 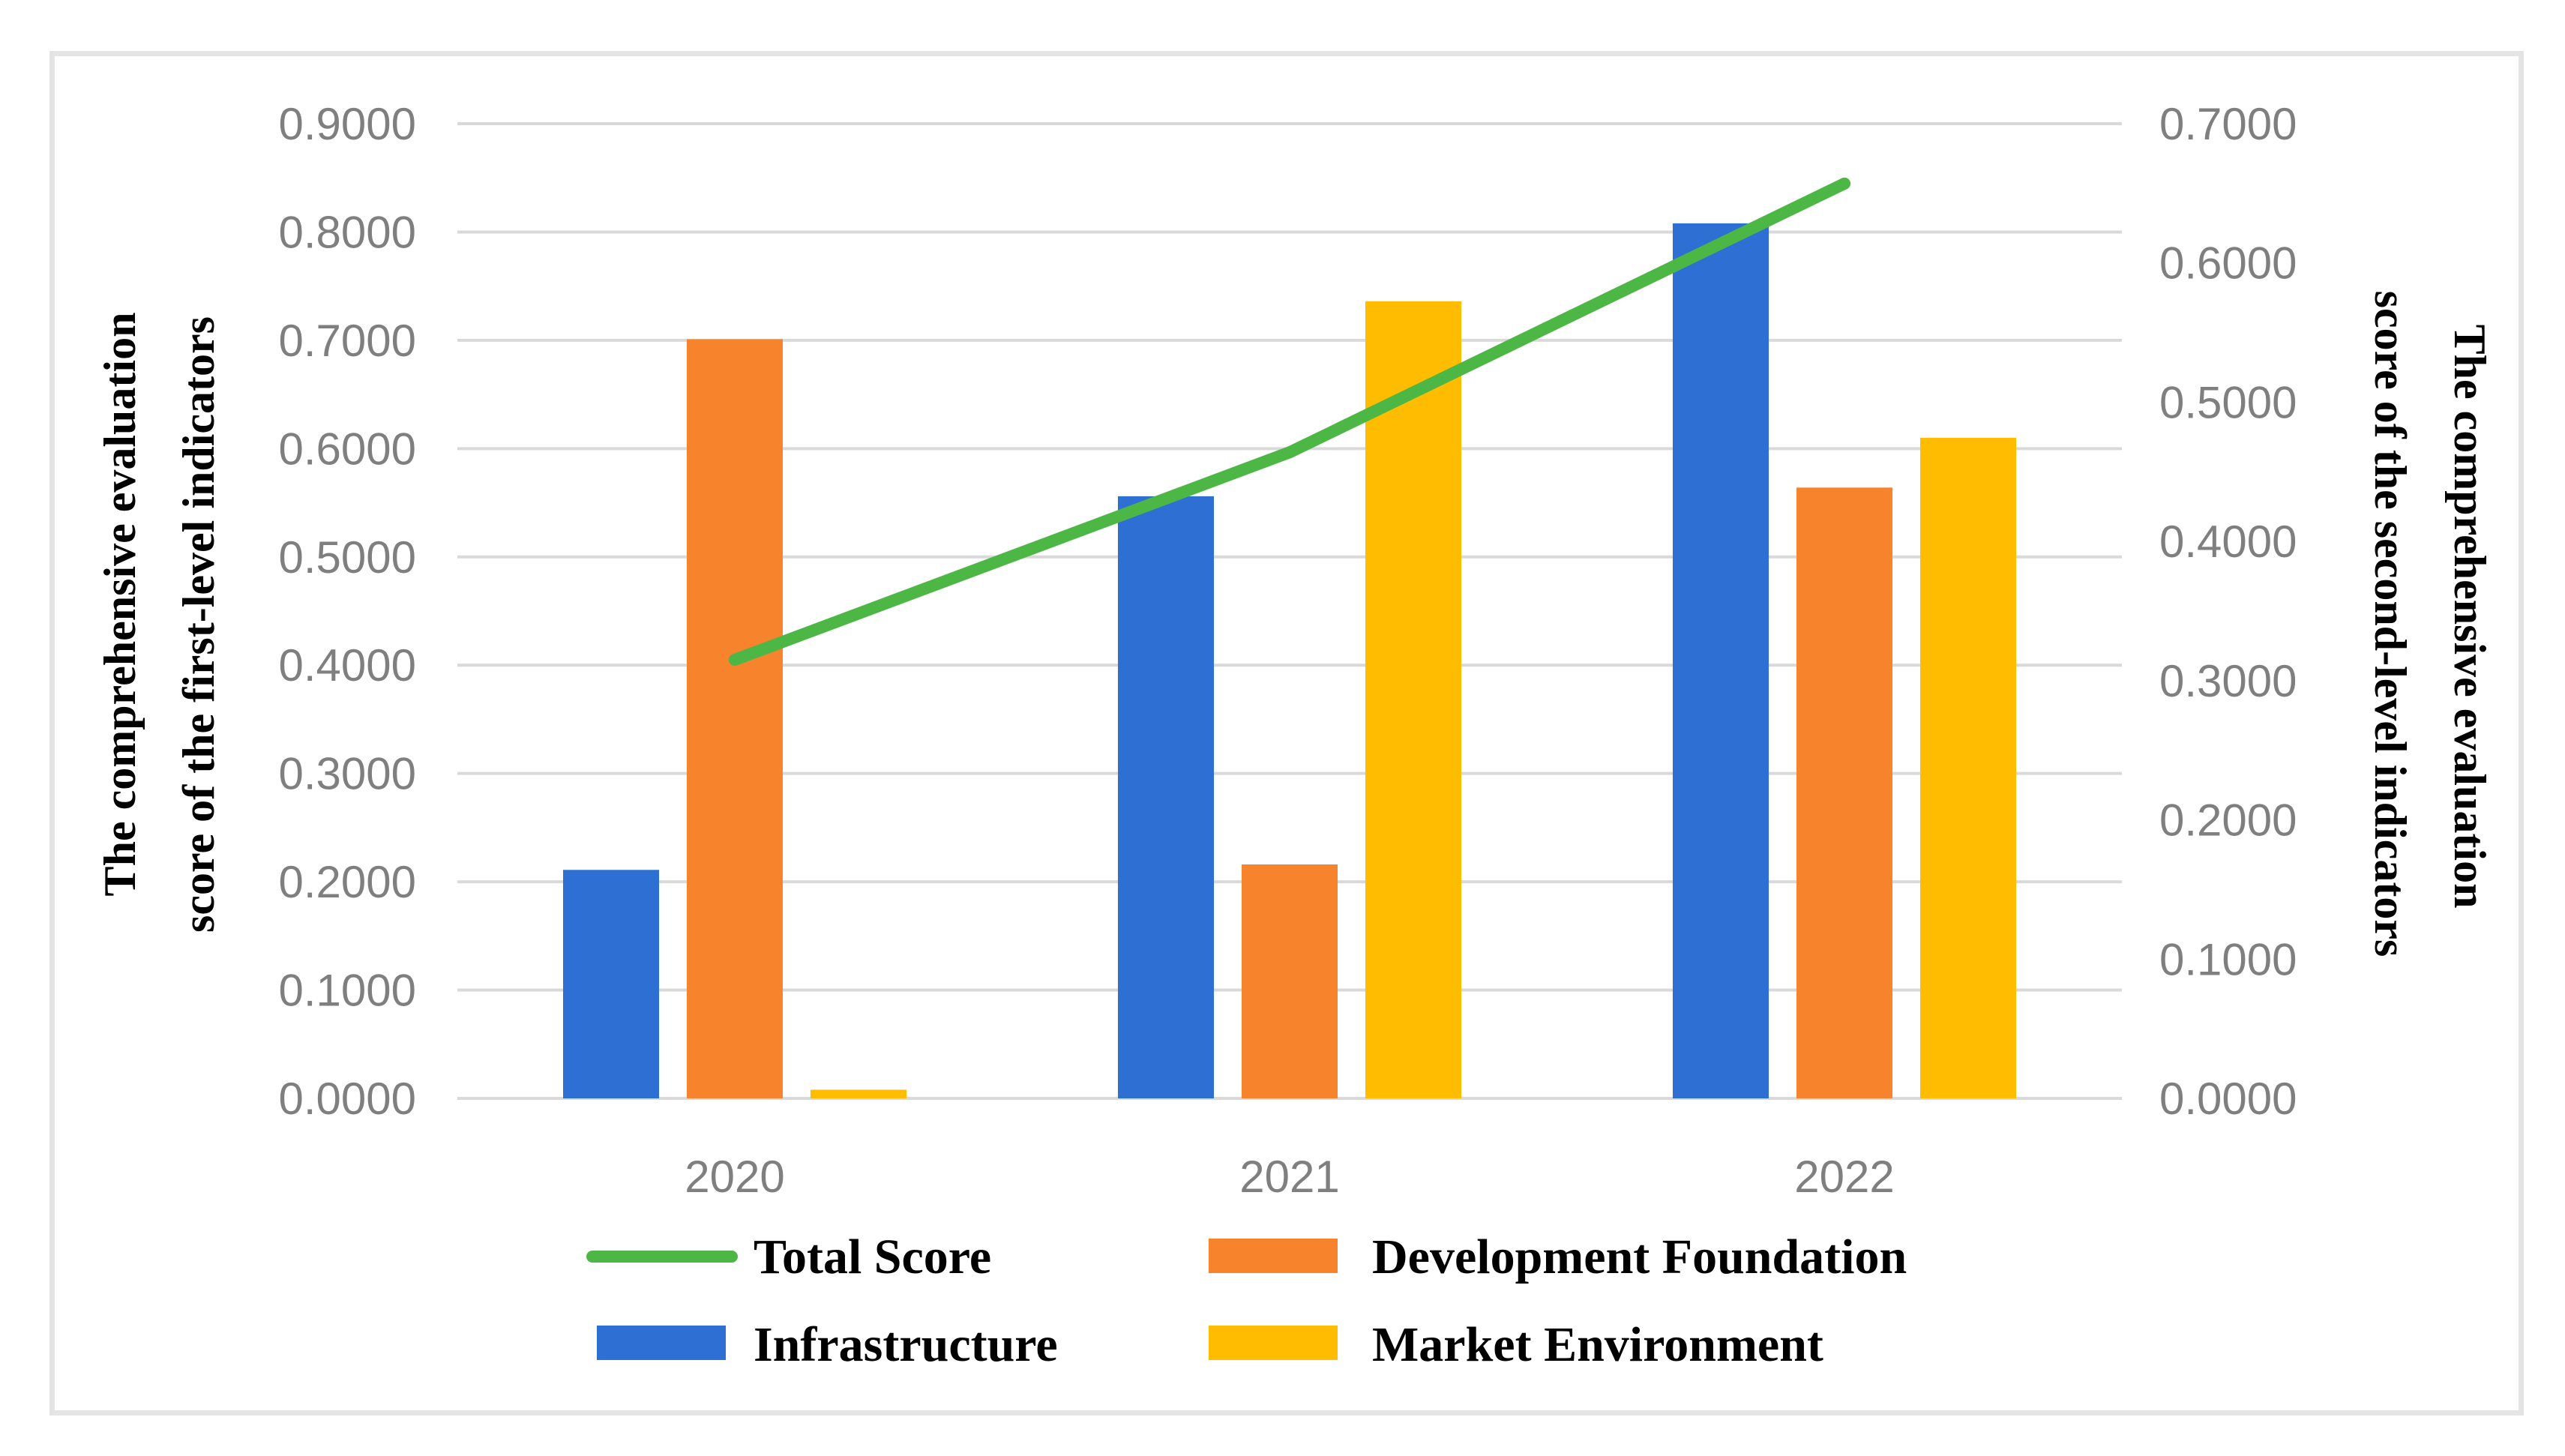 I want to click on point-total-score-2022, so click(x=1844, y=183).